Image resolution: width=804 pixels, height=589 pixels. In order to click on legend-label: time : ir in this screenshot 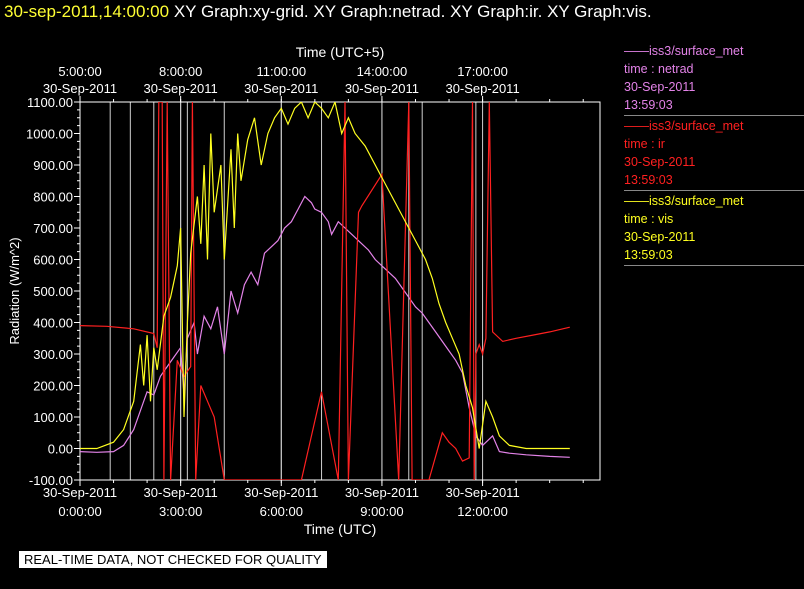, I will do `click(644, 144)`.